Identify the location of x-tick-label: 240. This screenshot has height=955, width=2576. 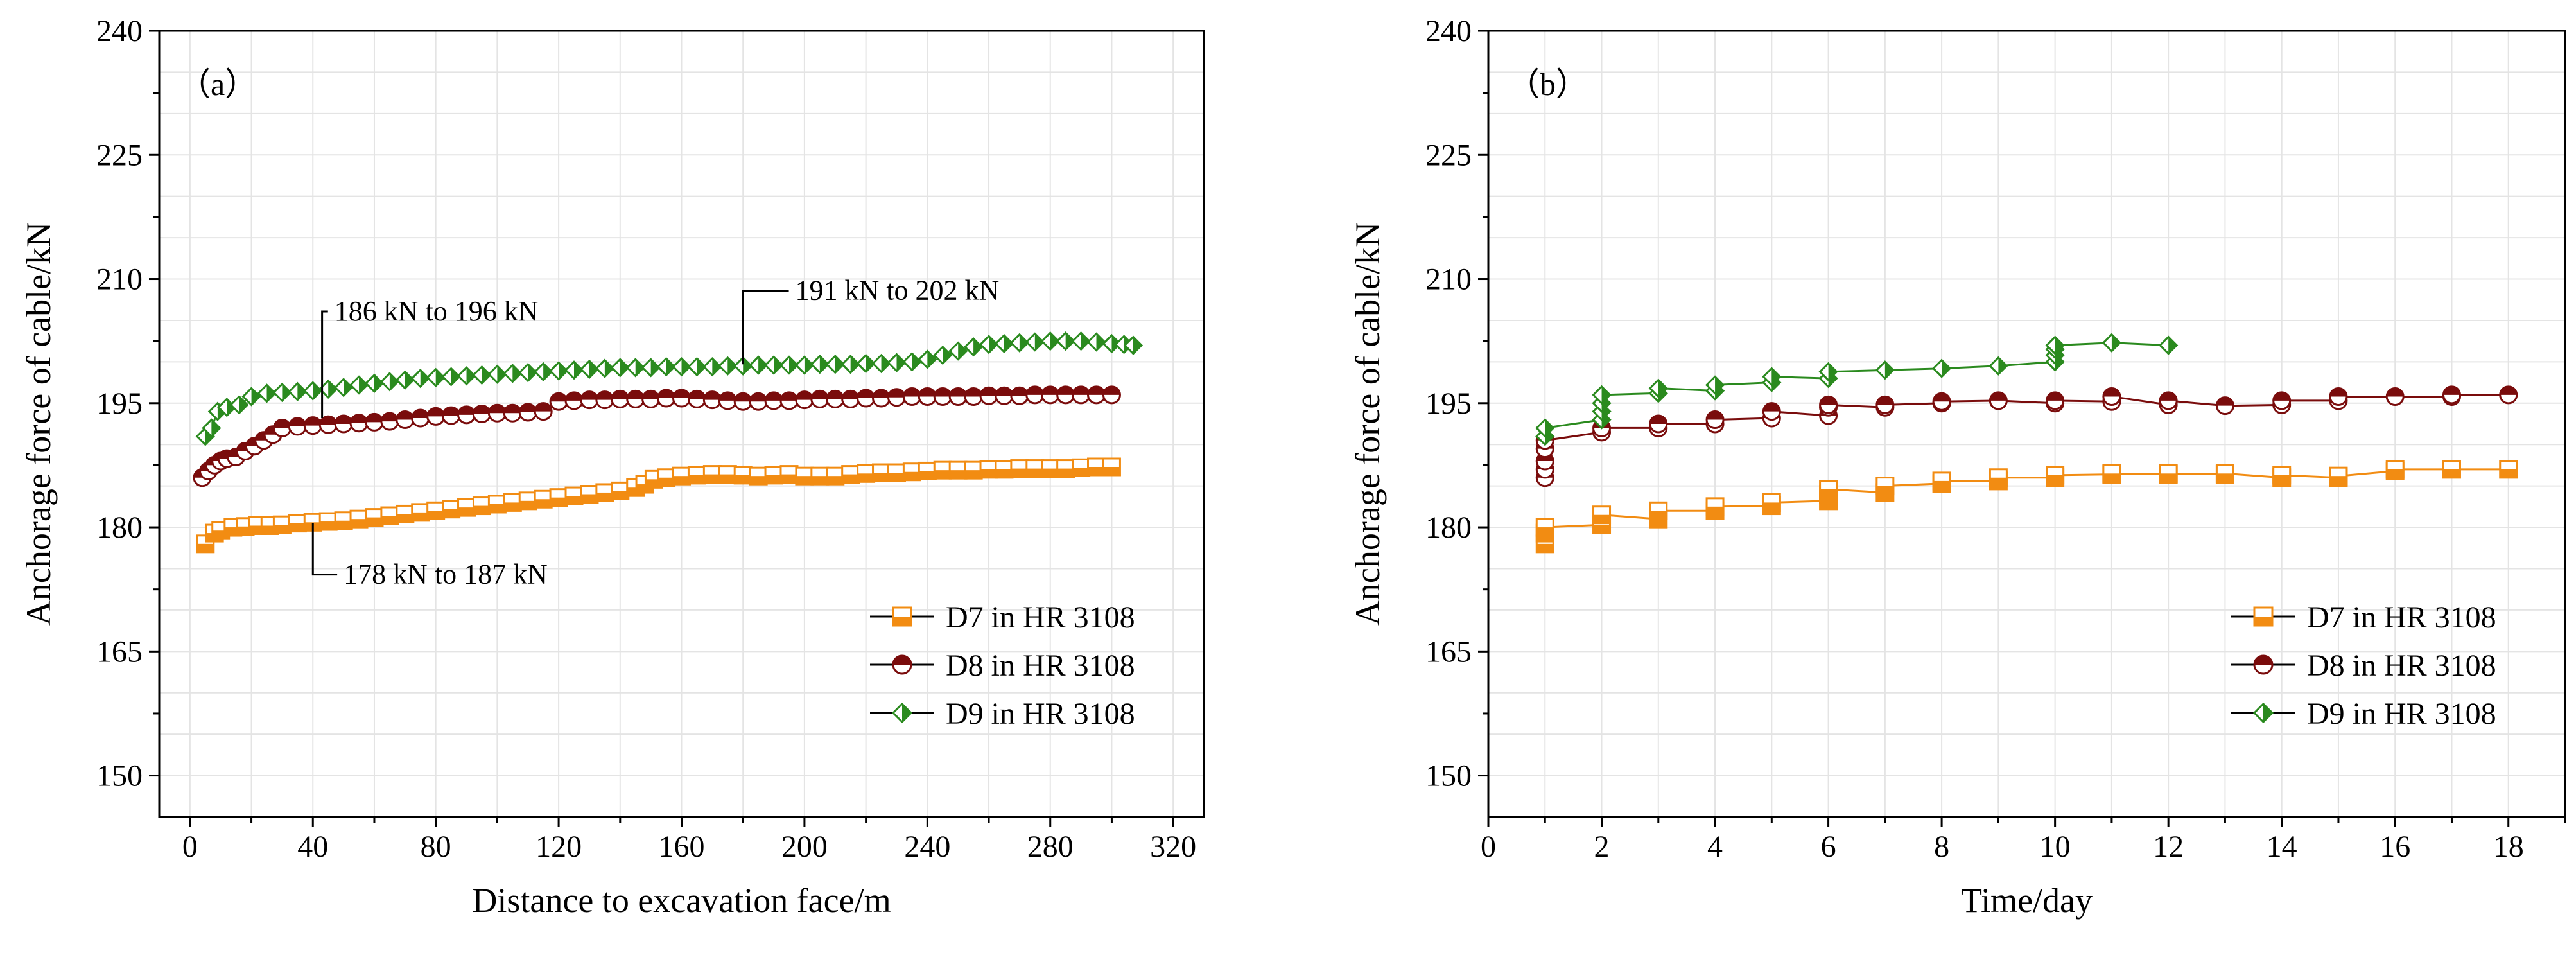
(927, 847).